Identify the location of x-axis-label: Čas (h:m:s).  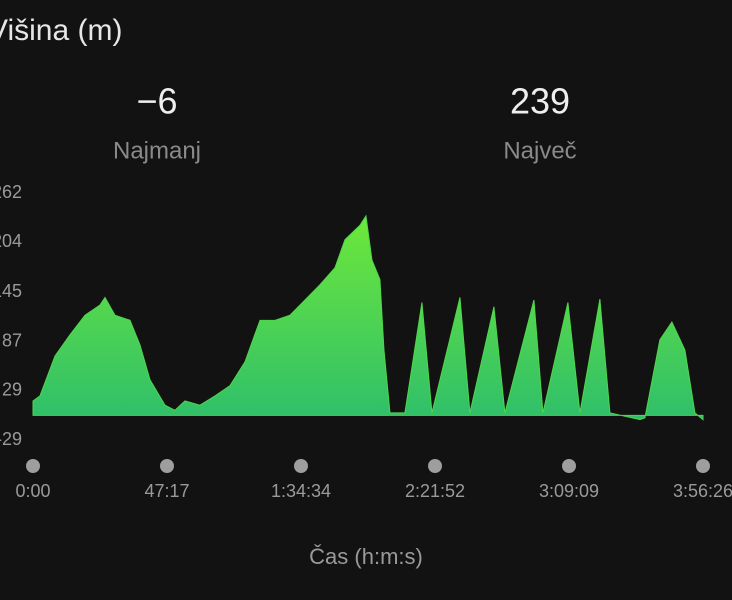
(366, 556).